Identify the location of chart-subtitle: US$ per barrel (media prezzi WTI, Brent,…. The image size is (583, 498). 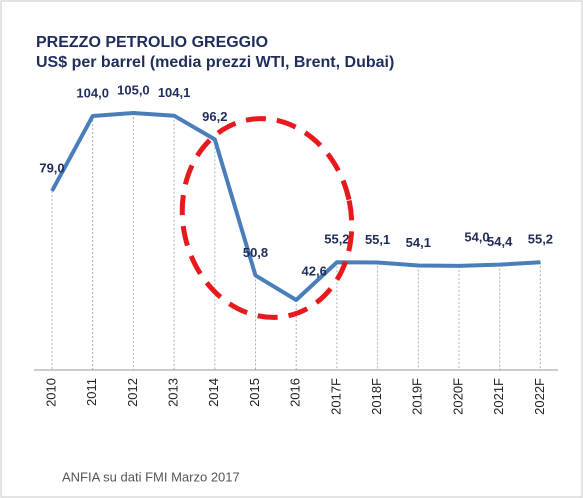
(215, 62).